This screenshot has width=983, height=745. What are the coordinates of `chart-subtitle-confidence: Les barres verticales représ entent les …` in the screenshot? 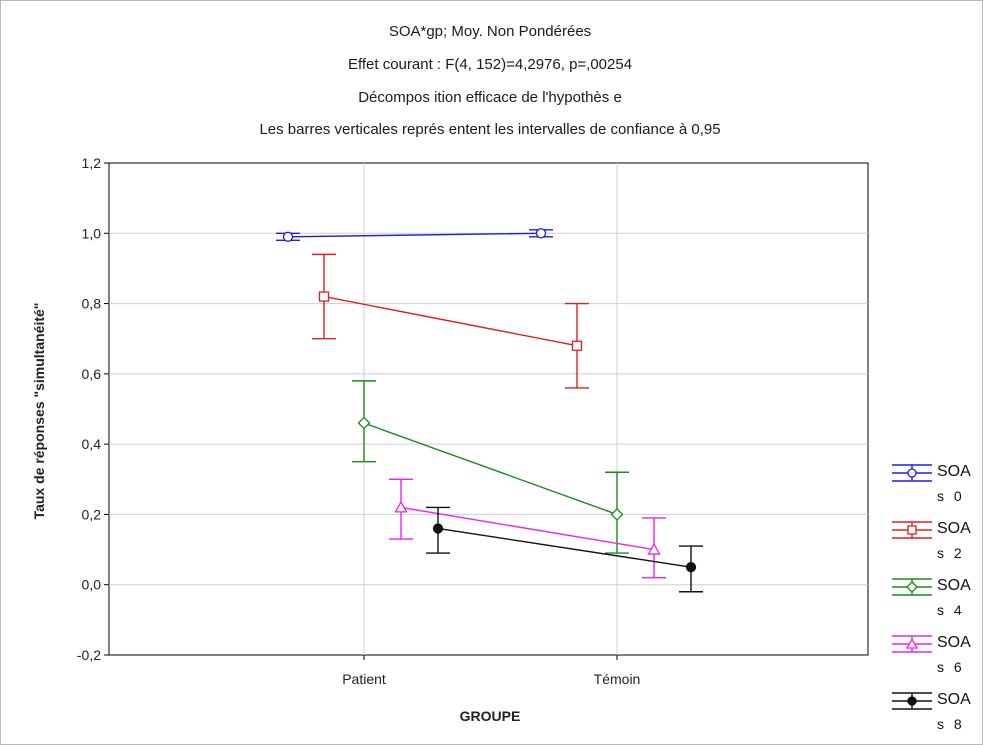 It's located at (490, 129).